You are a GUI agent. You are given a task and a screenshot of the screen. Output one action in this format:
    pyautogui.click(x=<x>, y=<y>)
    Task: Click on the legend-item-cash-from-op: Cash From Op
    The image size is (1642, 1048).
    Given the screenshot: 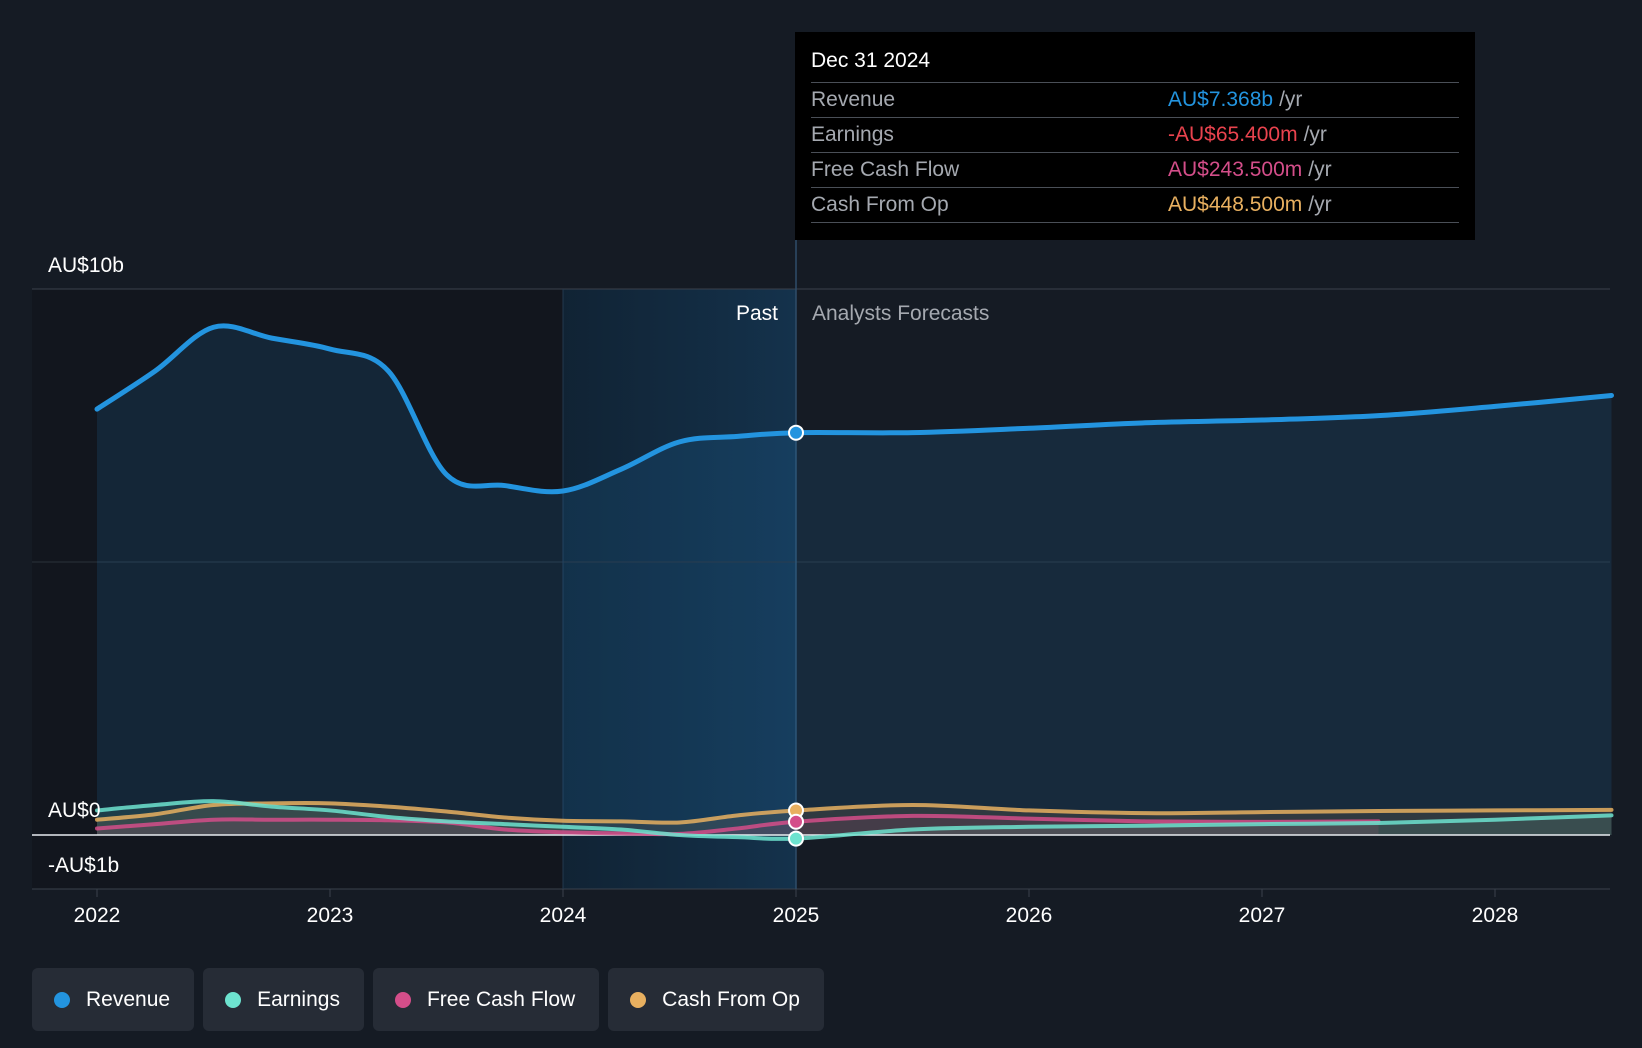 What is the action you would take?
    pyautogui.click(x=716, y=999)
    